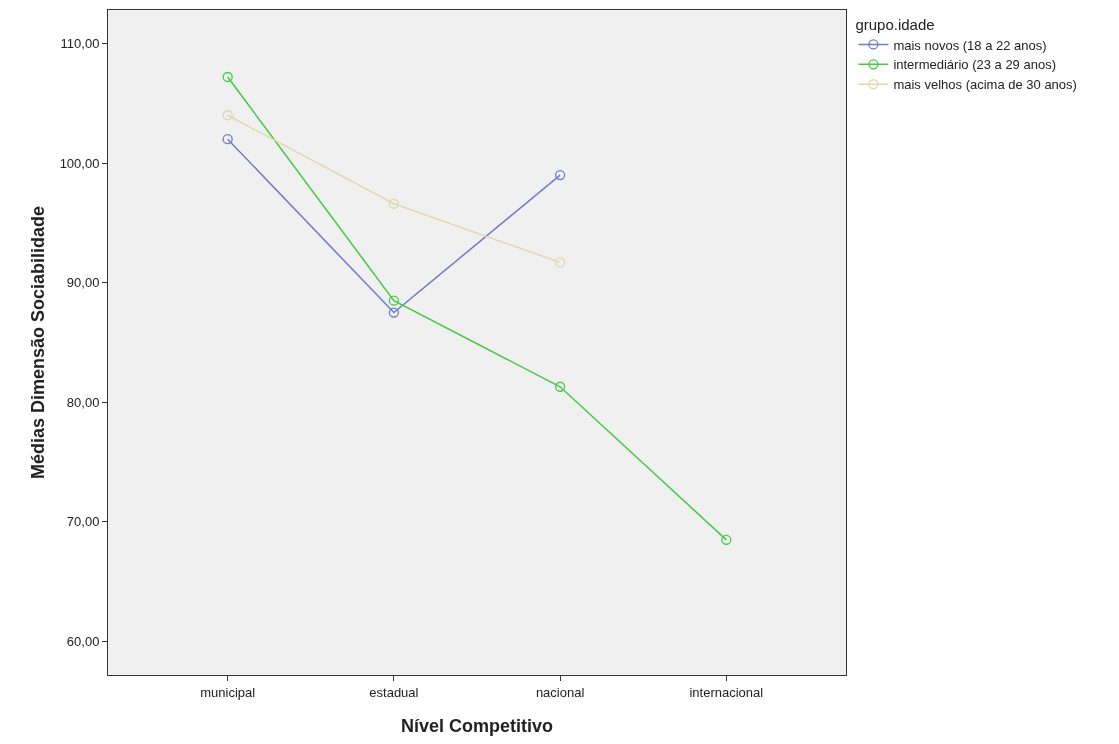  What do you see at coordinates (560, 692) in the screenshot?
I see `x-tick-label: nacional` at bounding box center [560, 692].